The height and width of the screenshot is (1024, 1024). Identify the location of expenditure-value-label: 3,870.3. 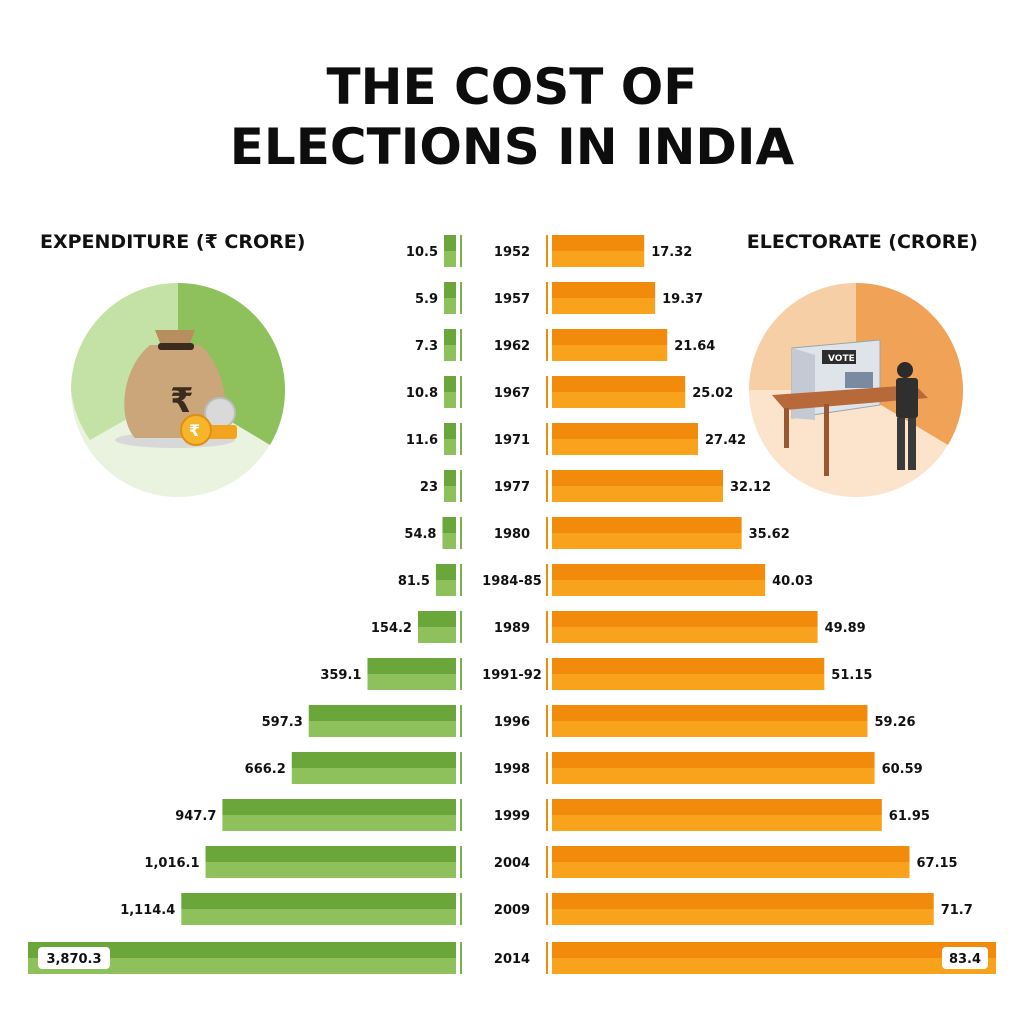
(73, 959).